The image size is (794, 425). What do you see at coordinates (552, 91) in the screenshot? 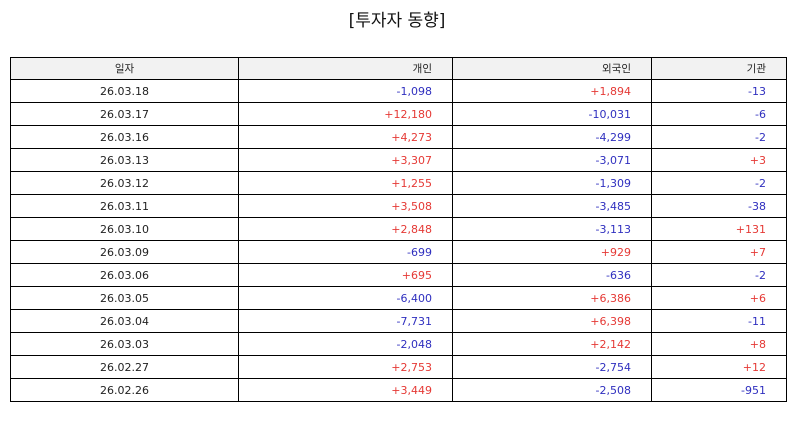
I see `foreign-cell: +1,894` at bounding box center [552, 91].